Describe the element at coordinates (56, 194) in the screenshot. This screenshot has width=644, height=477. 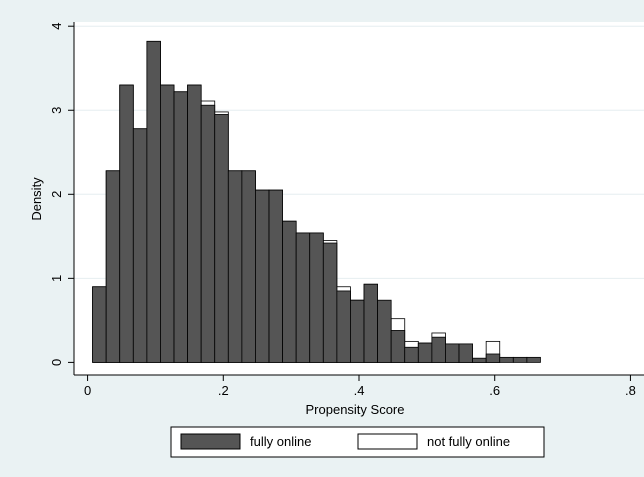
I see `y-tick-label: 2` at that location.